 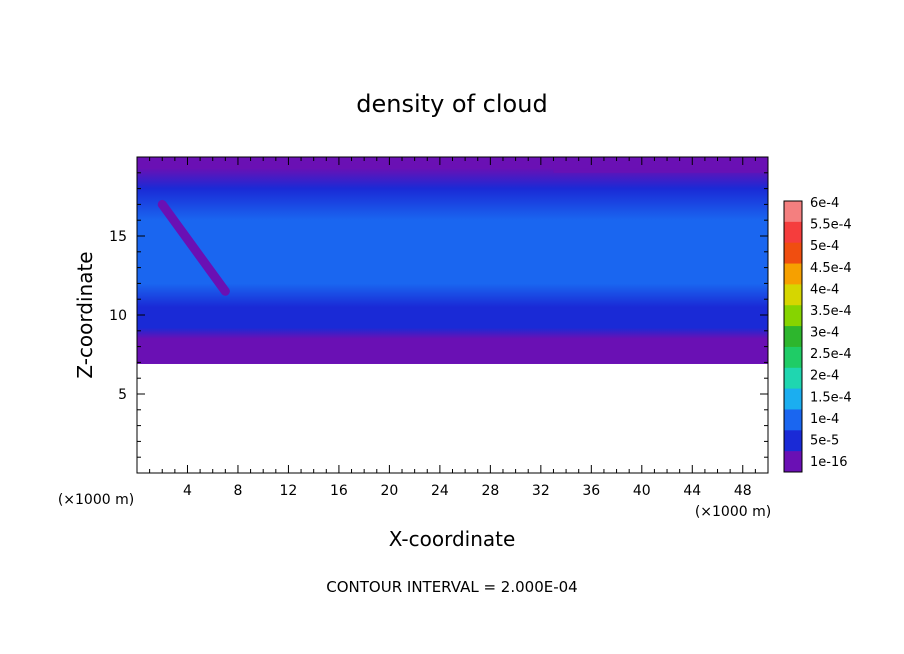 I want to click on y-tick-label: 5, so click(x=122, y=395).